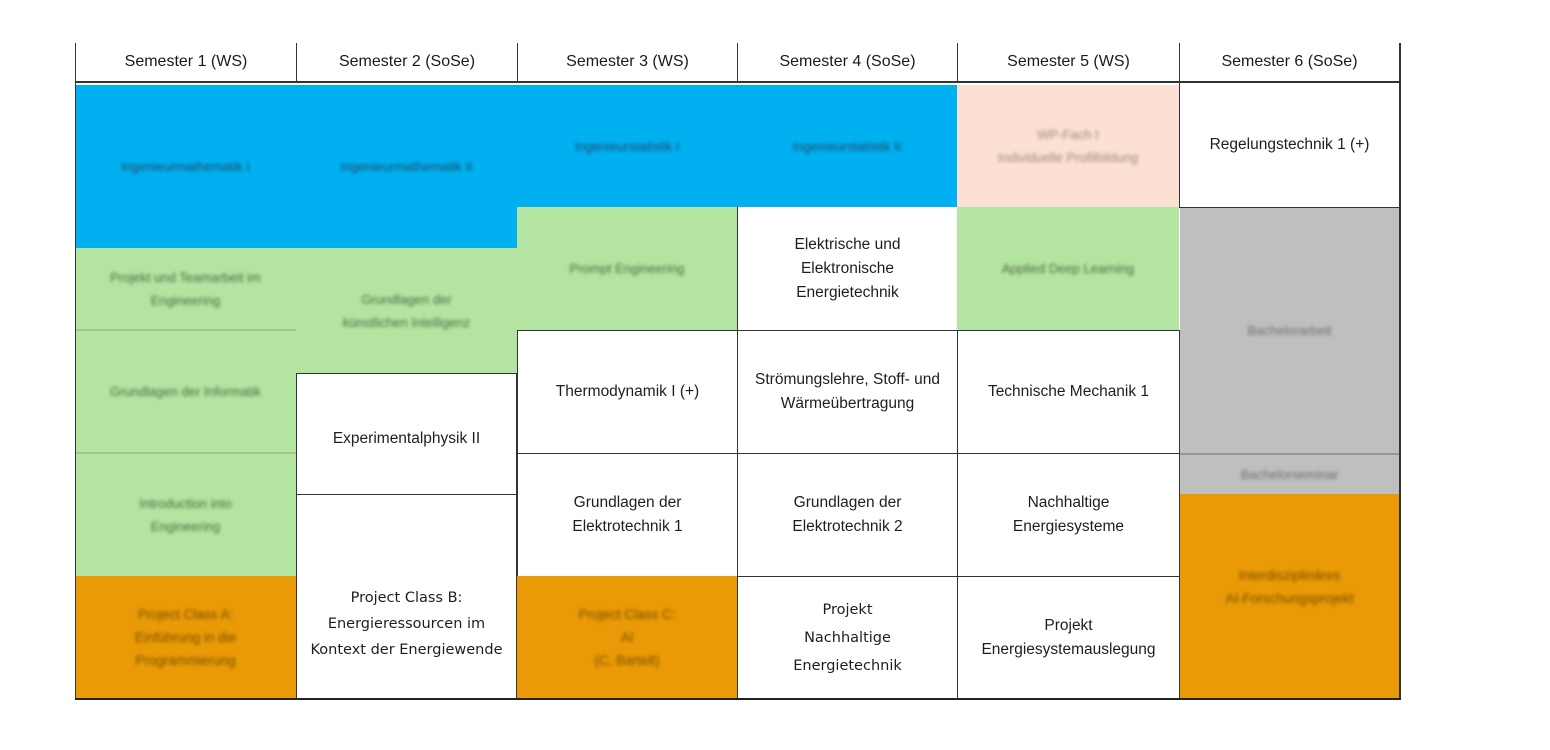  What do you see at coordinates (1068, 268) in the screenshot?
I see `module-applied-deep-learning: Applied Deep Learning` at bounding box center [1068, 268].